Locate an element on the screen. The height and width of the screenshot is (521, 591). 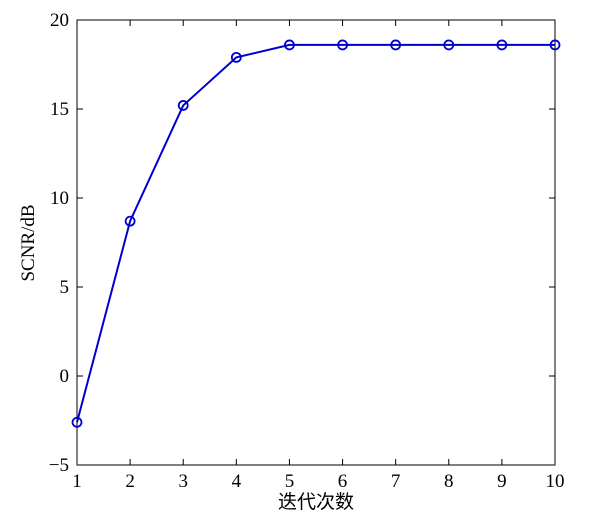
x-tick-label: 6 is located at coordinates (343, 481).